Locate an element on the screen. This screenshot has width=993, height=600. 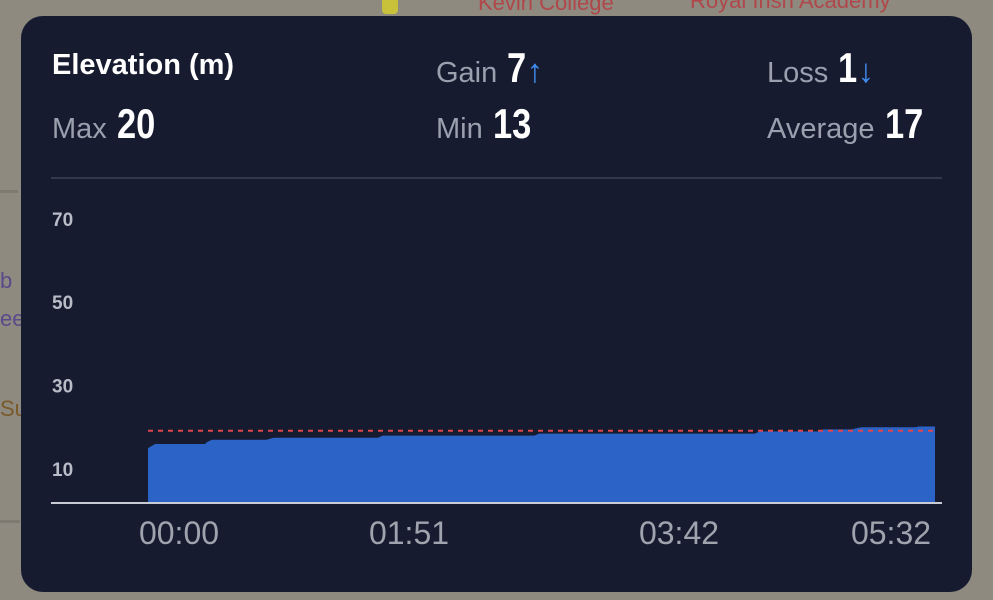
min-label: Min is located at coordinates (459, 129).